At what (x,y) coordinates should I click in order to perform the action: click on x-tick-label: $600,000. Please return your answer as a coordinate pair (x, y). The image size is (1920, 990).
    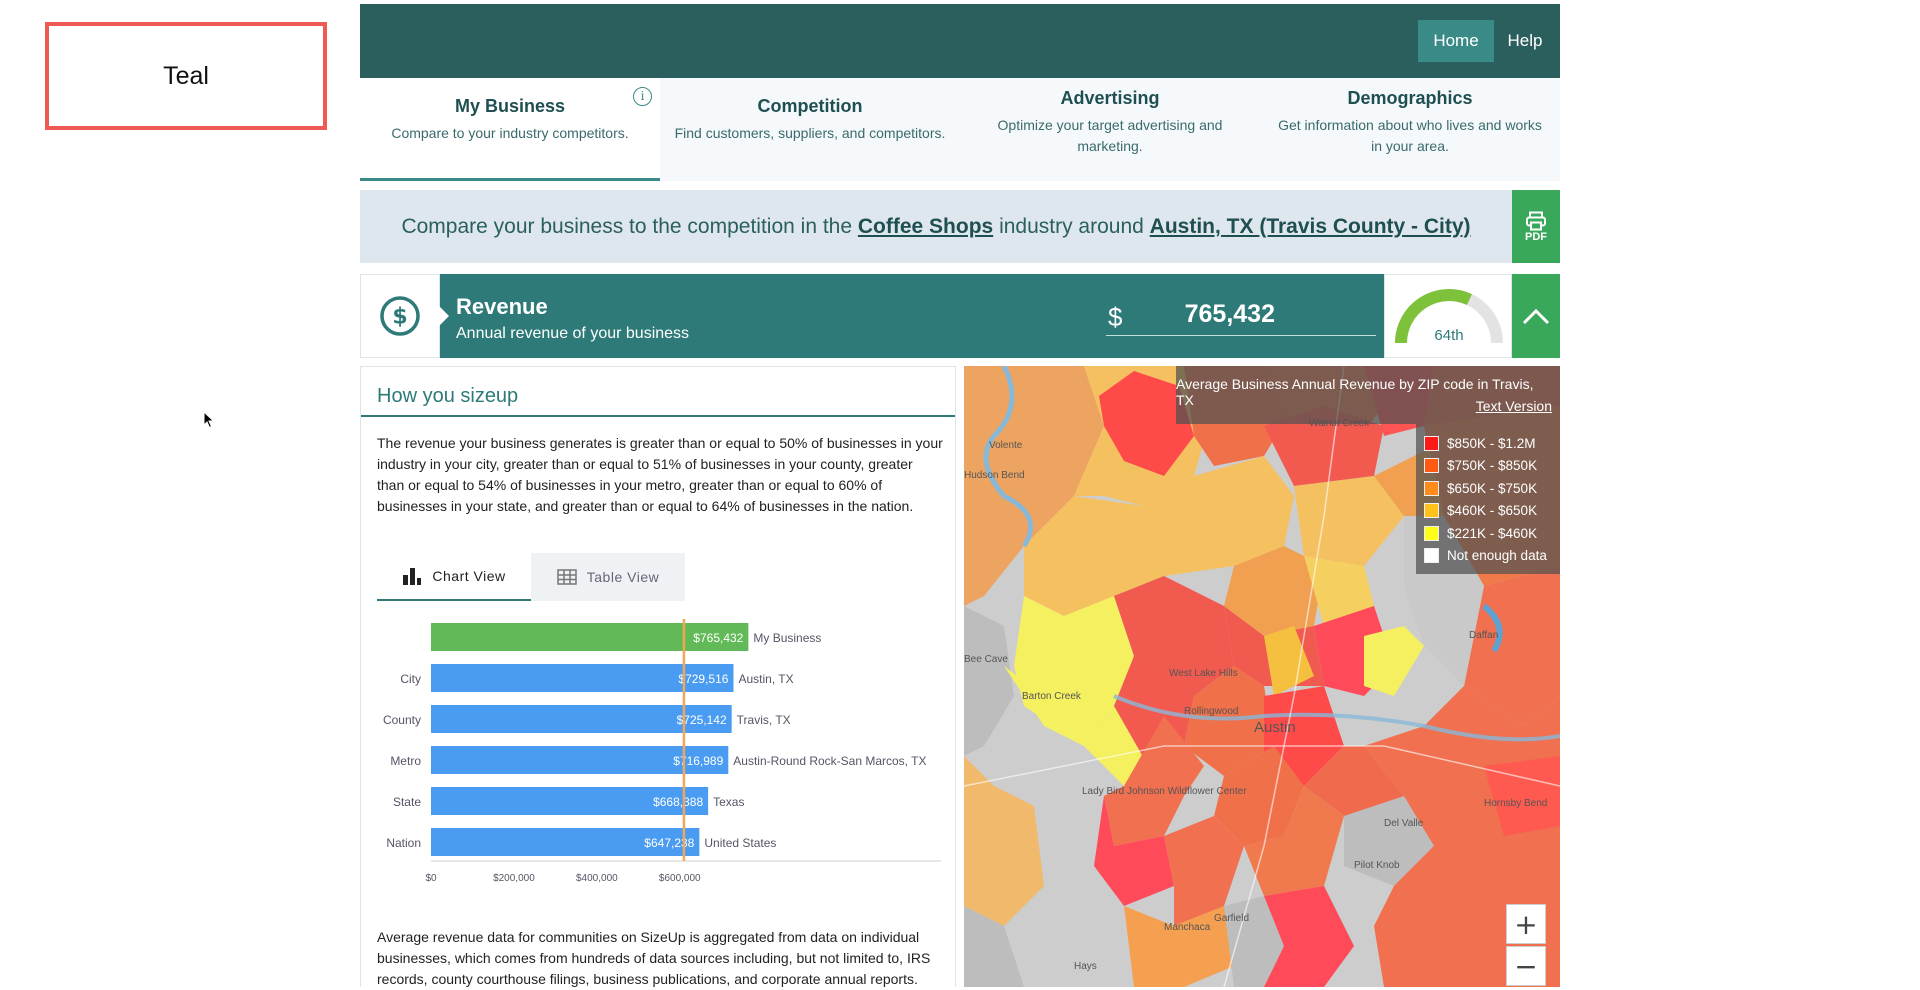
    Looking at the image, I should click on (680, 878).